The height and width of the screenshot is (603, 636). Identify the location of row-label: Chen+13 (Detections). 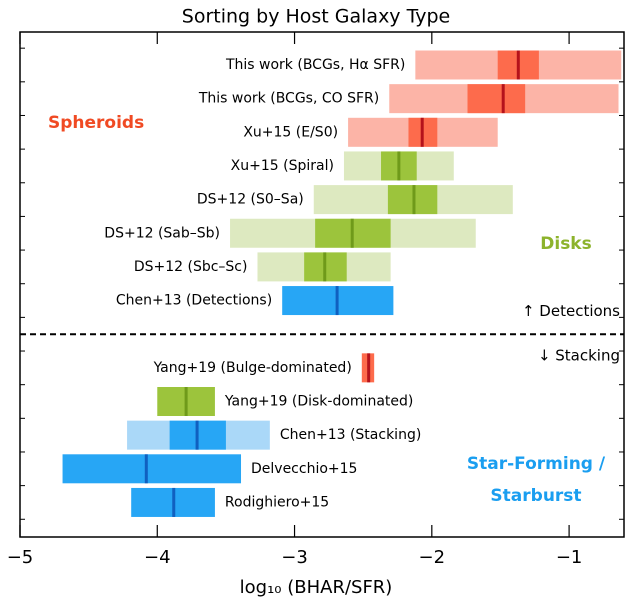
(194, 301).